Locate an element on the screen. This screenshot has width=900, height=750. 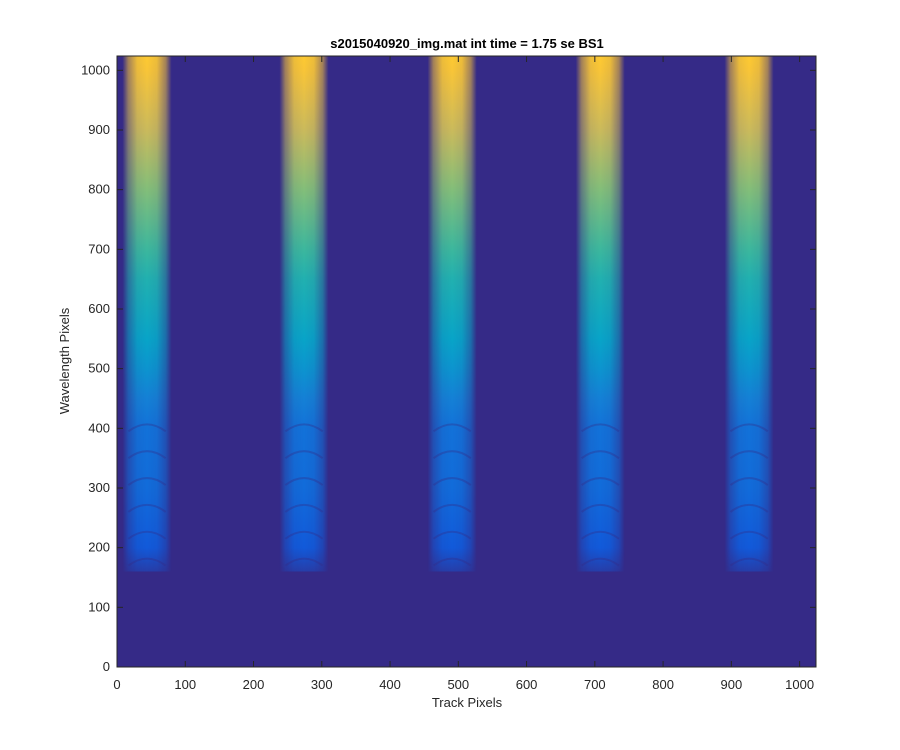
y-tick-label: 400 is located at coordinates (99, 427).